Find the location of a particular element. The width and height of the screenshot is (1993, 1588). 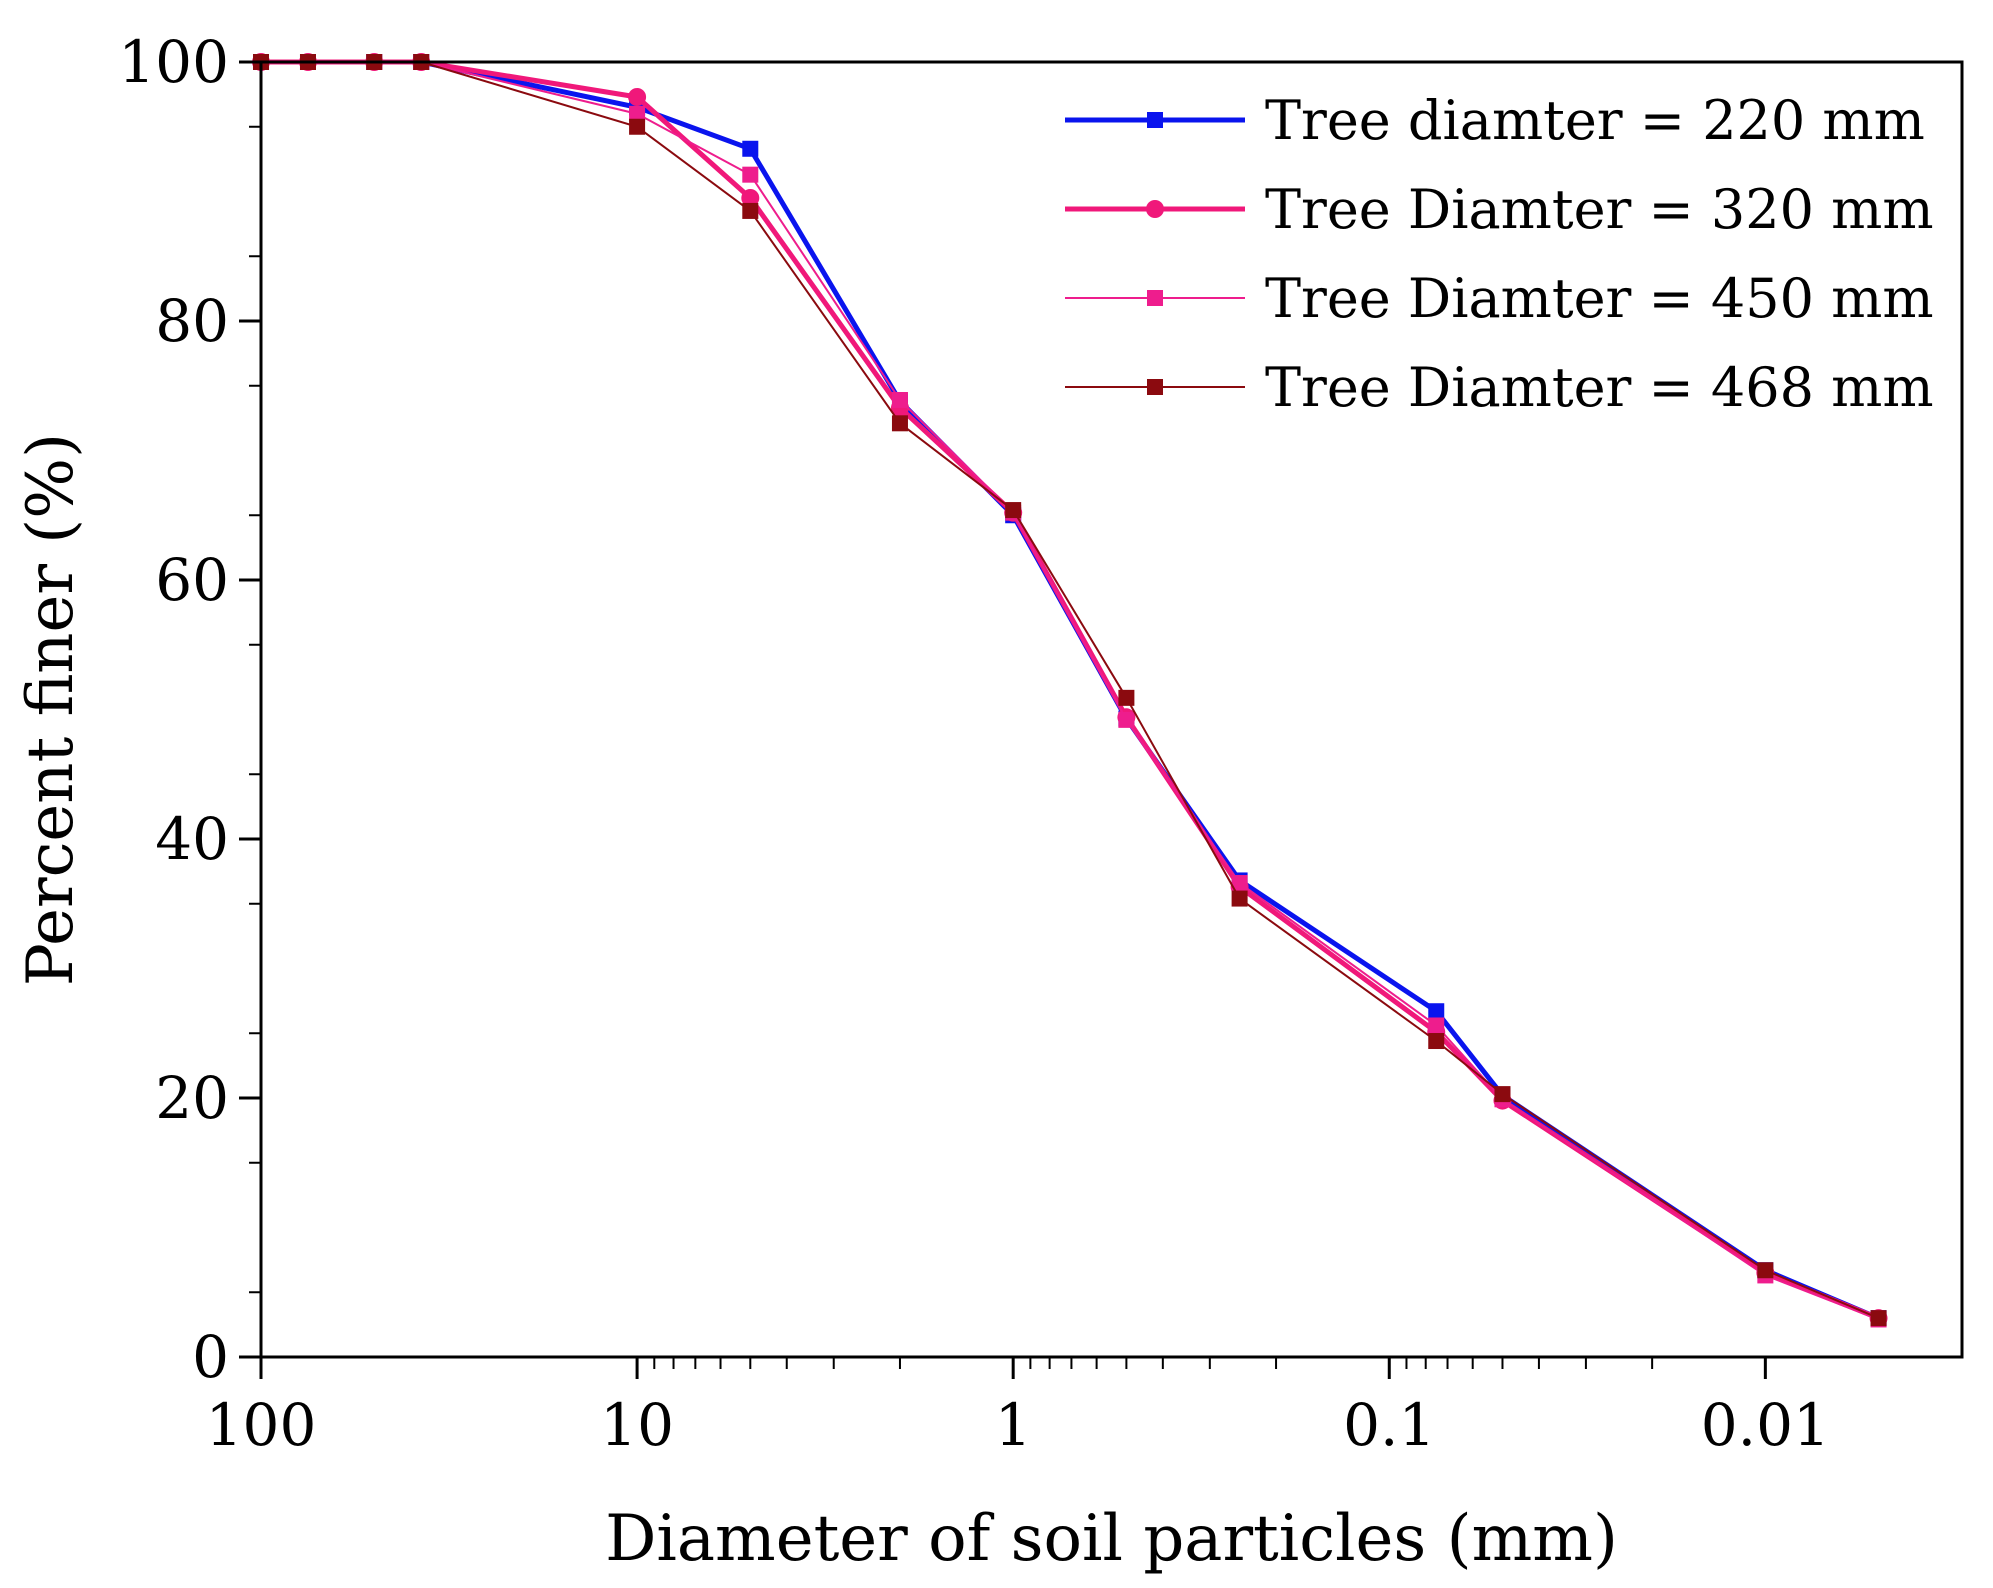

x-tick-label: 0.01 is located at coordinates (1765, 1425).